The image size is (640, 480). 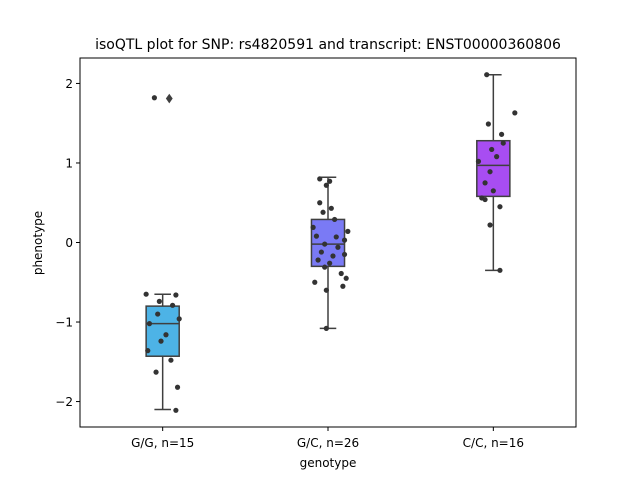 I want to click on y-axis-ticks: −2 −1 0 1 2, so click(x=67, y=243).